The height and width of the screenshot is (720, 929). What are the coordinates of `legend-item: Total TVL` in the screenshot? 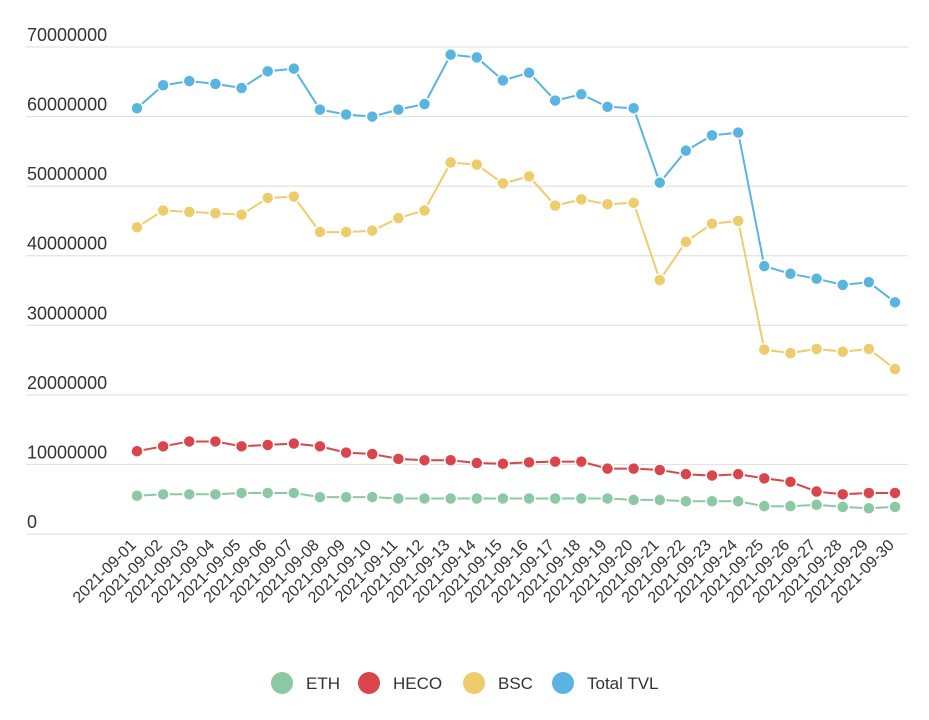 It's located at (605, 683).